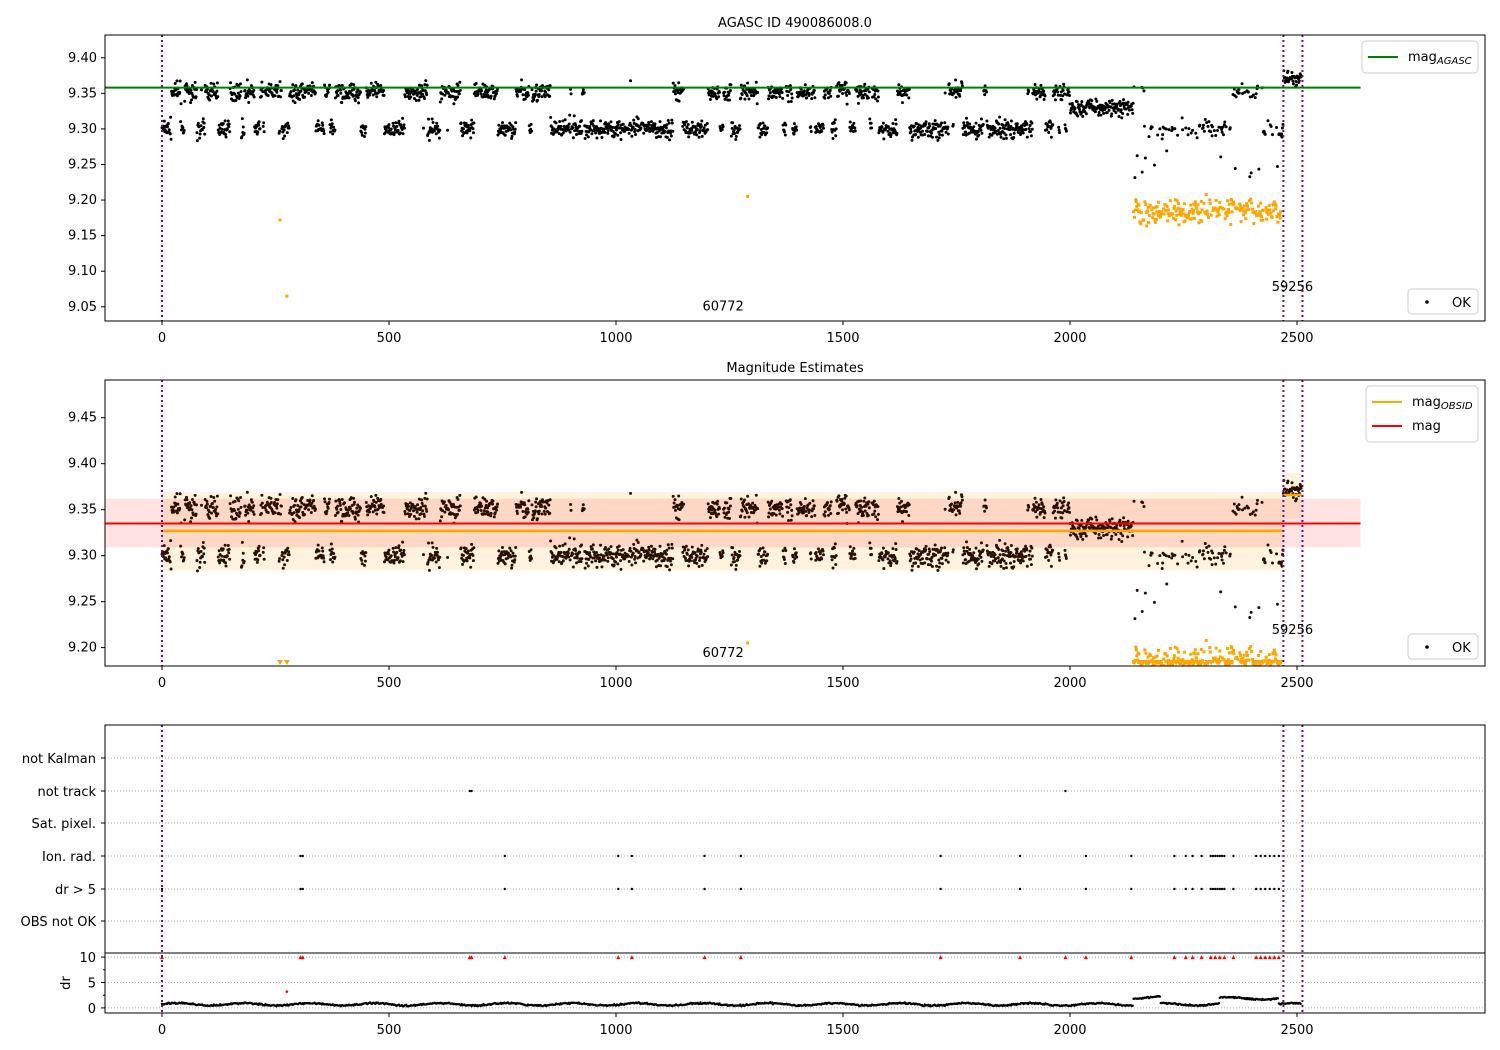 The image size is (1500, 1050). I want to click on annotation: 60772, so click(722, 306).